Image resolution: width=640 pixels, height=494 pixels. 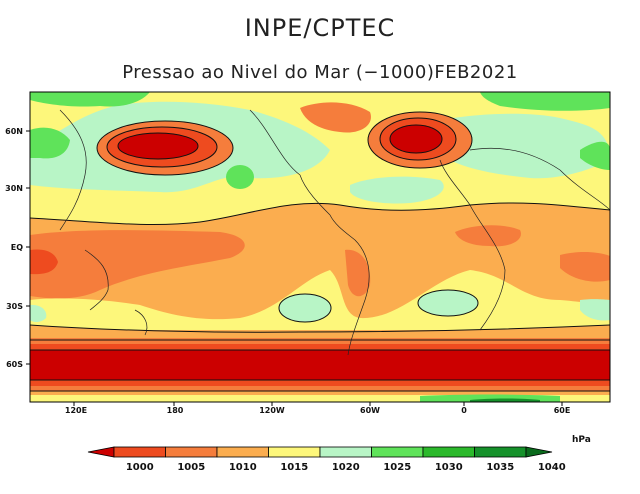 I want to click on colorbar-level-label: 1000, so click(x=140, y=467).